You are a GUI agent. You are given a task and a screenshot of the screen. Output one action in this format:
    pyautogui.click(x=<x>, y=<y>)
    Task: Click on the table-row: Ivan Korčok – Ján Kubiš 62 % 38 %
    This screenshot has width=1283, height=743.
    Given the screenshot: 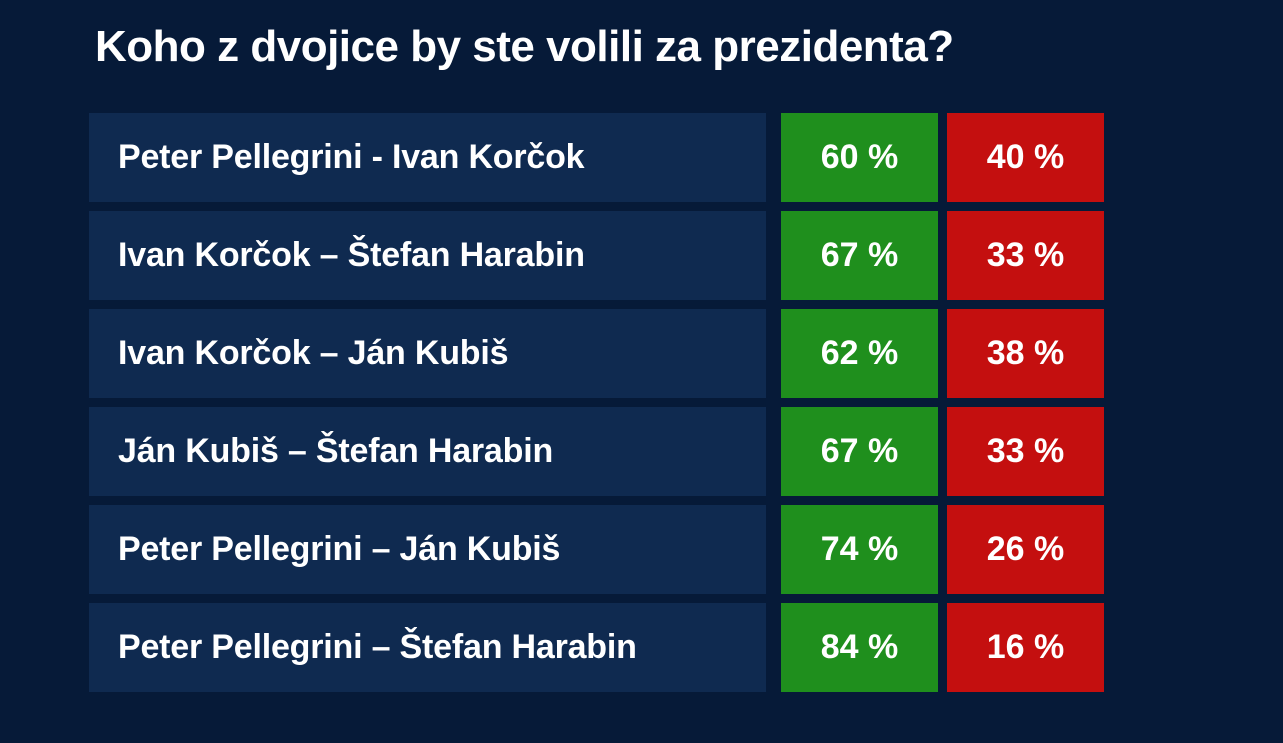 What is the action you would take?
    pyautogui.click(x=596, y=353)
    